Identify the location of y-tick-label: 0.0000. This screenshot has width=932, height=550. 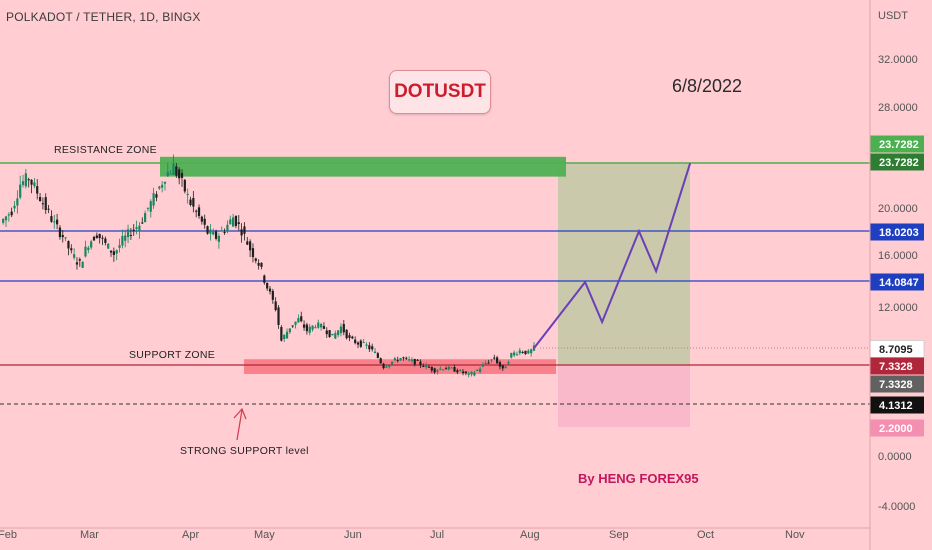
(895, 457).